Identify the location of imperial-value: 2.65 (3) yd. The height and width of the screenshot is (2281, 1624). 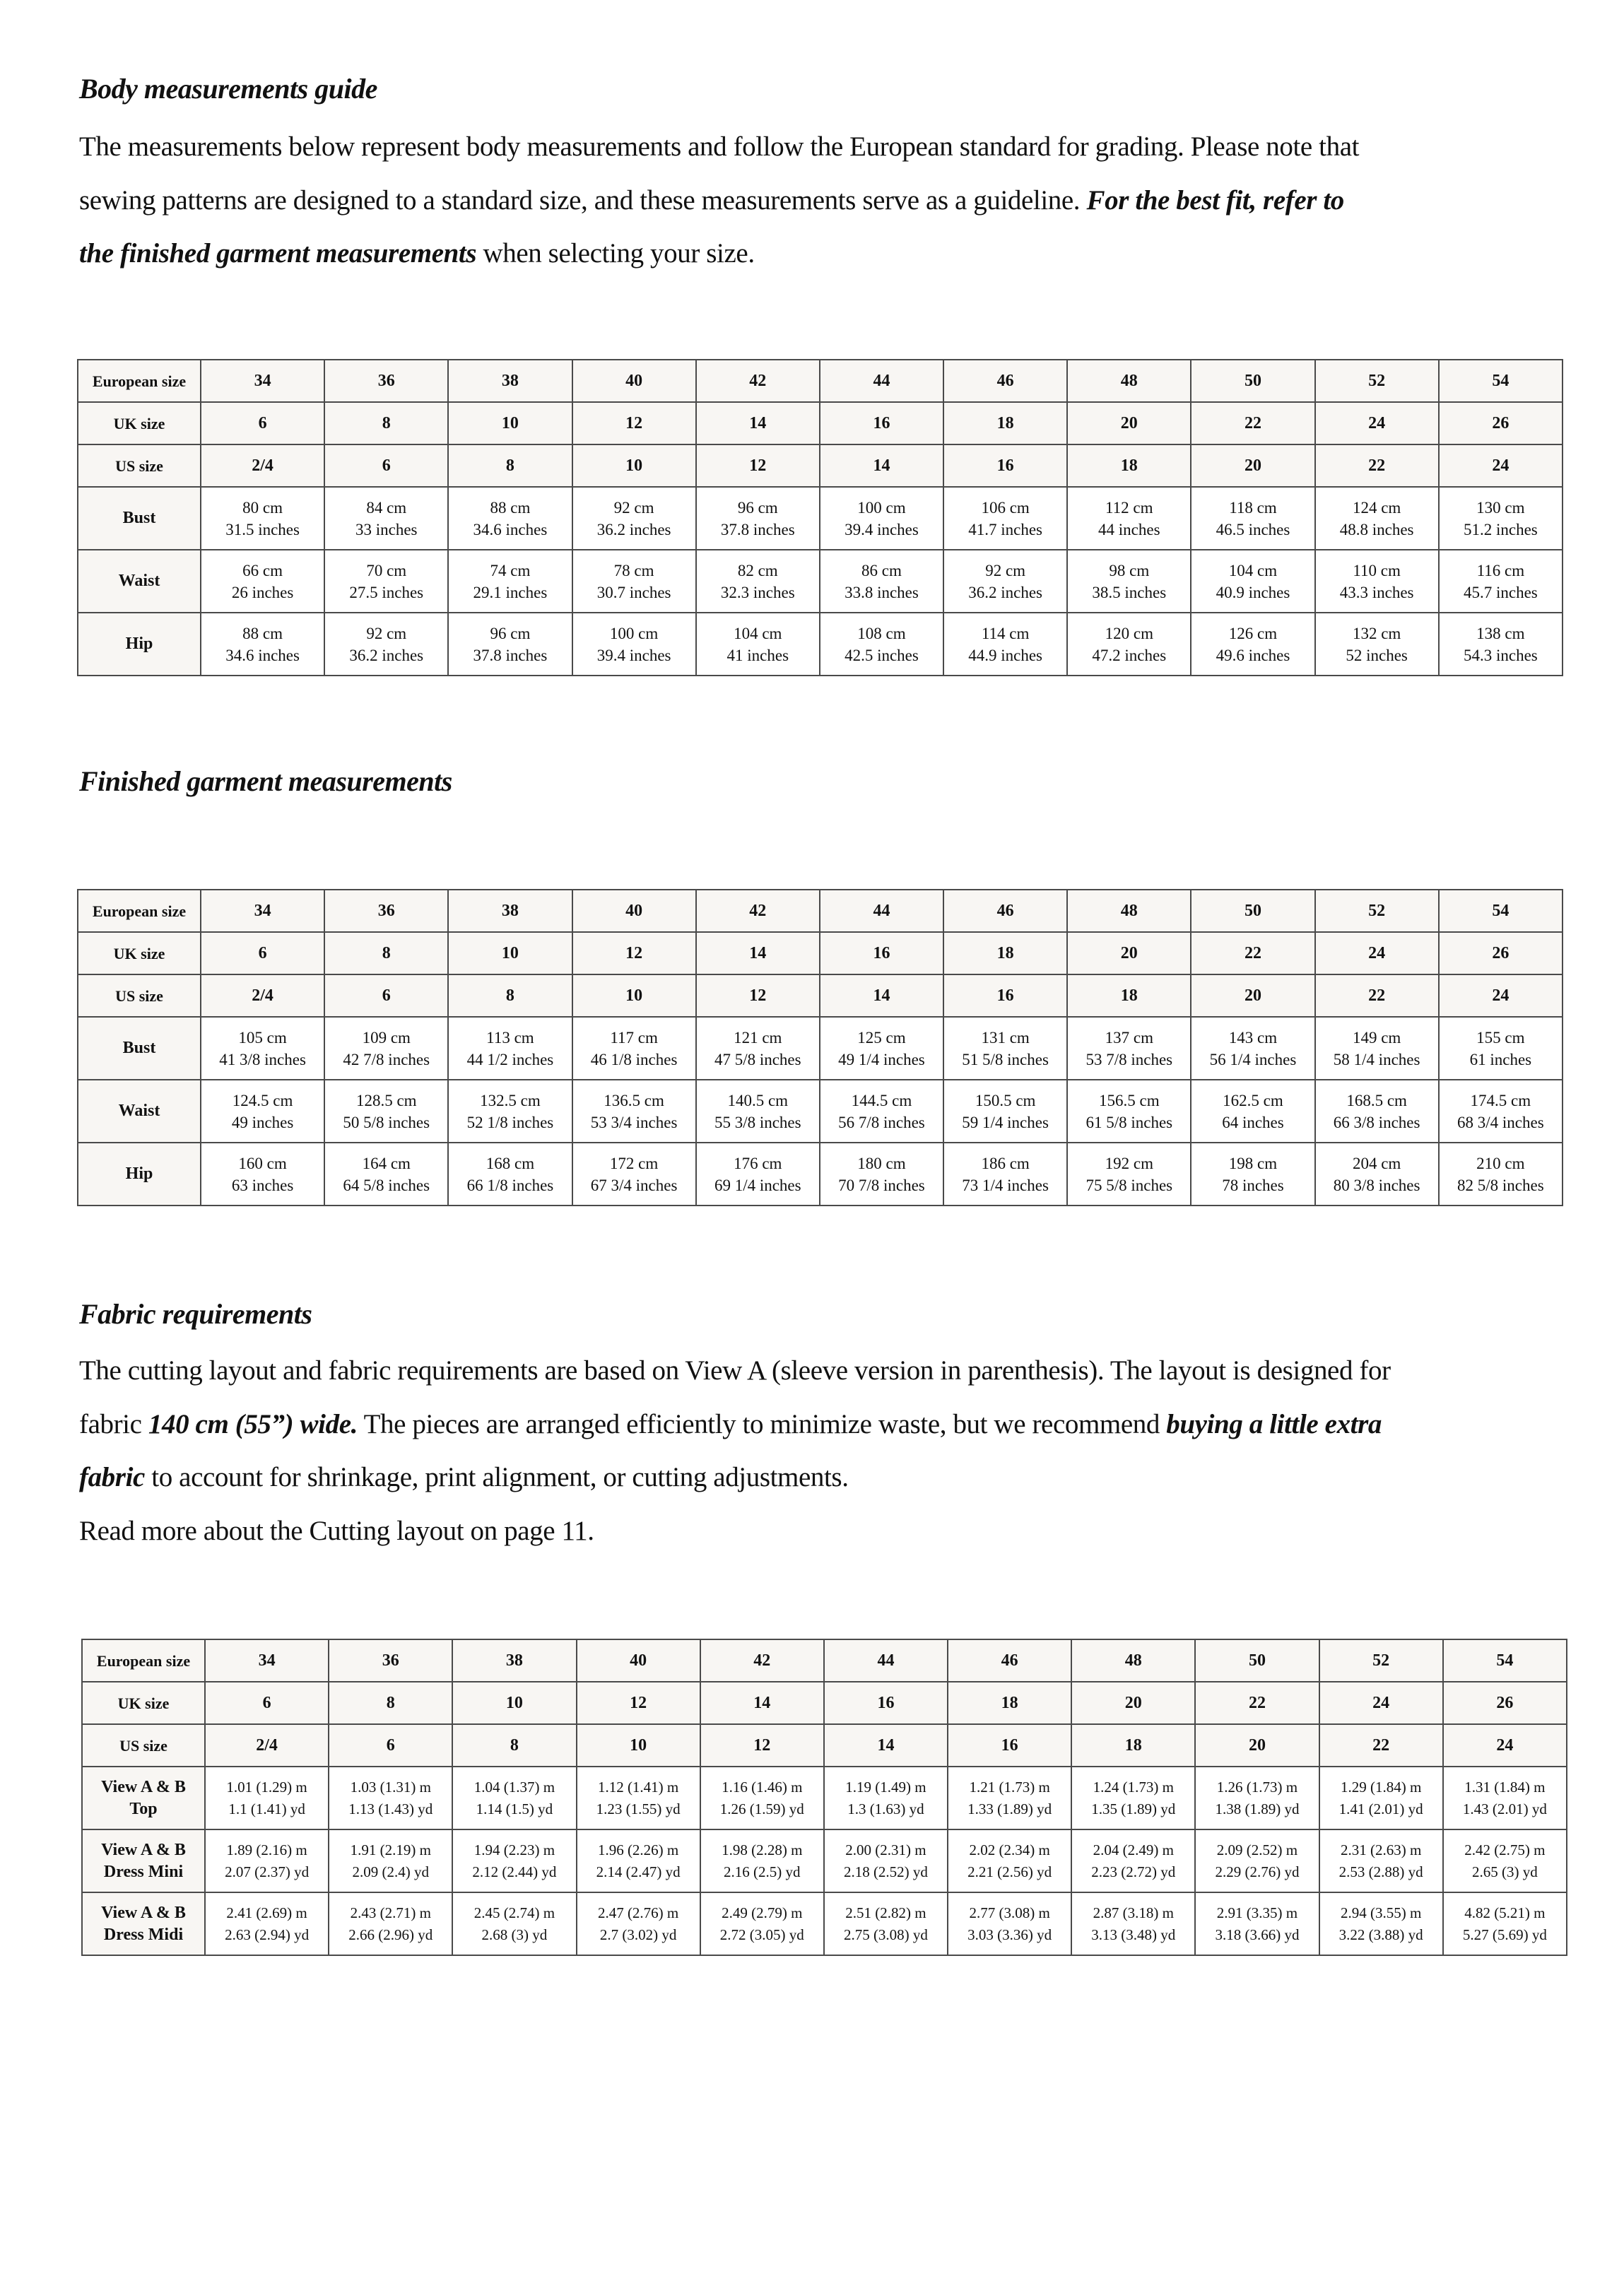
(1504, 1871).